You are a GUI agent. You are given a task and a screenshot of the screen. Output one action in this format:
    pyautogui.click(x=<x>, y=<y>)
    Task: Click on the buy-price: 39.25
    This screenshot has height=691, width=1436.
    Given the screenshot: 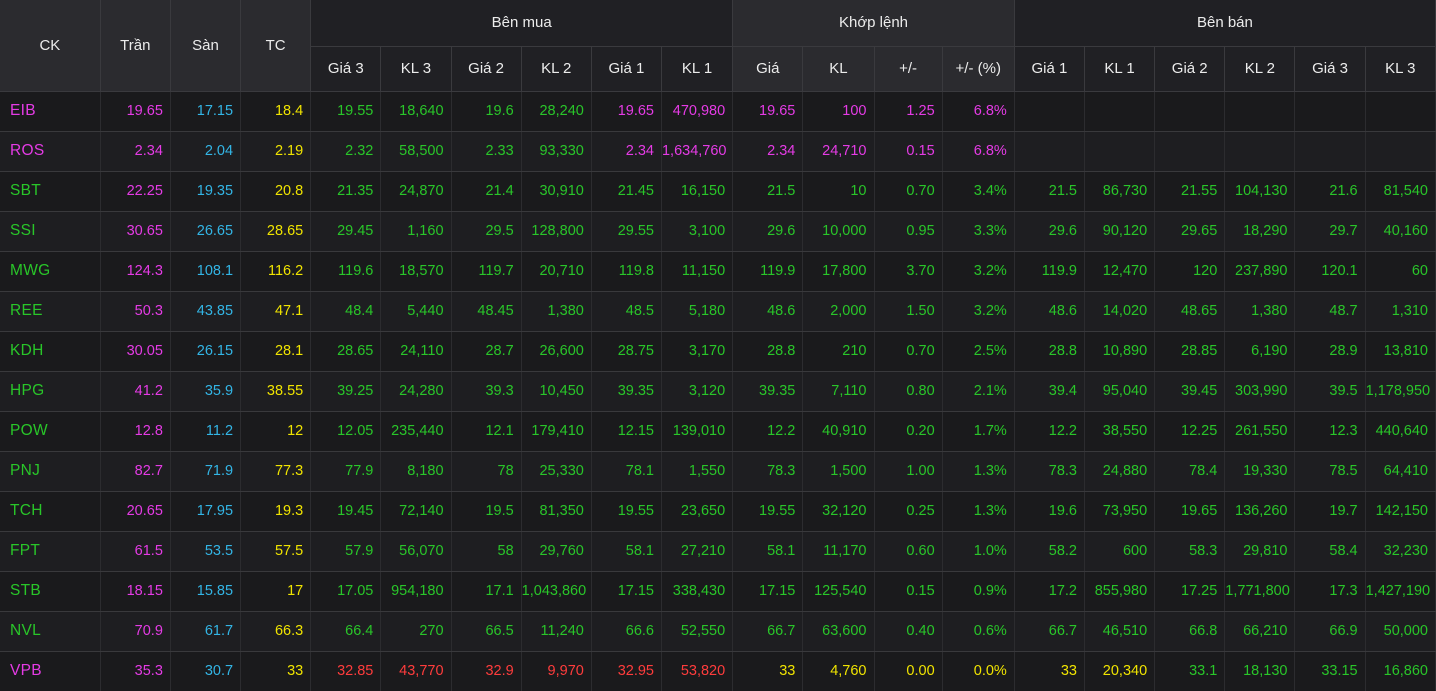 What is the action you would take?
    pyautogui.click(x=346, y=391)
    